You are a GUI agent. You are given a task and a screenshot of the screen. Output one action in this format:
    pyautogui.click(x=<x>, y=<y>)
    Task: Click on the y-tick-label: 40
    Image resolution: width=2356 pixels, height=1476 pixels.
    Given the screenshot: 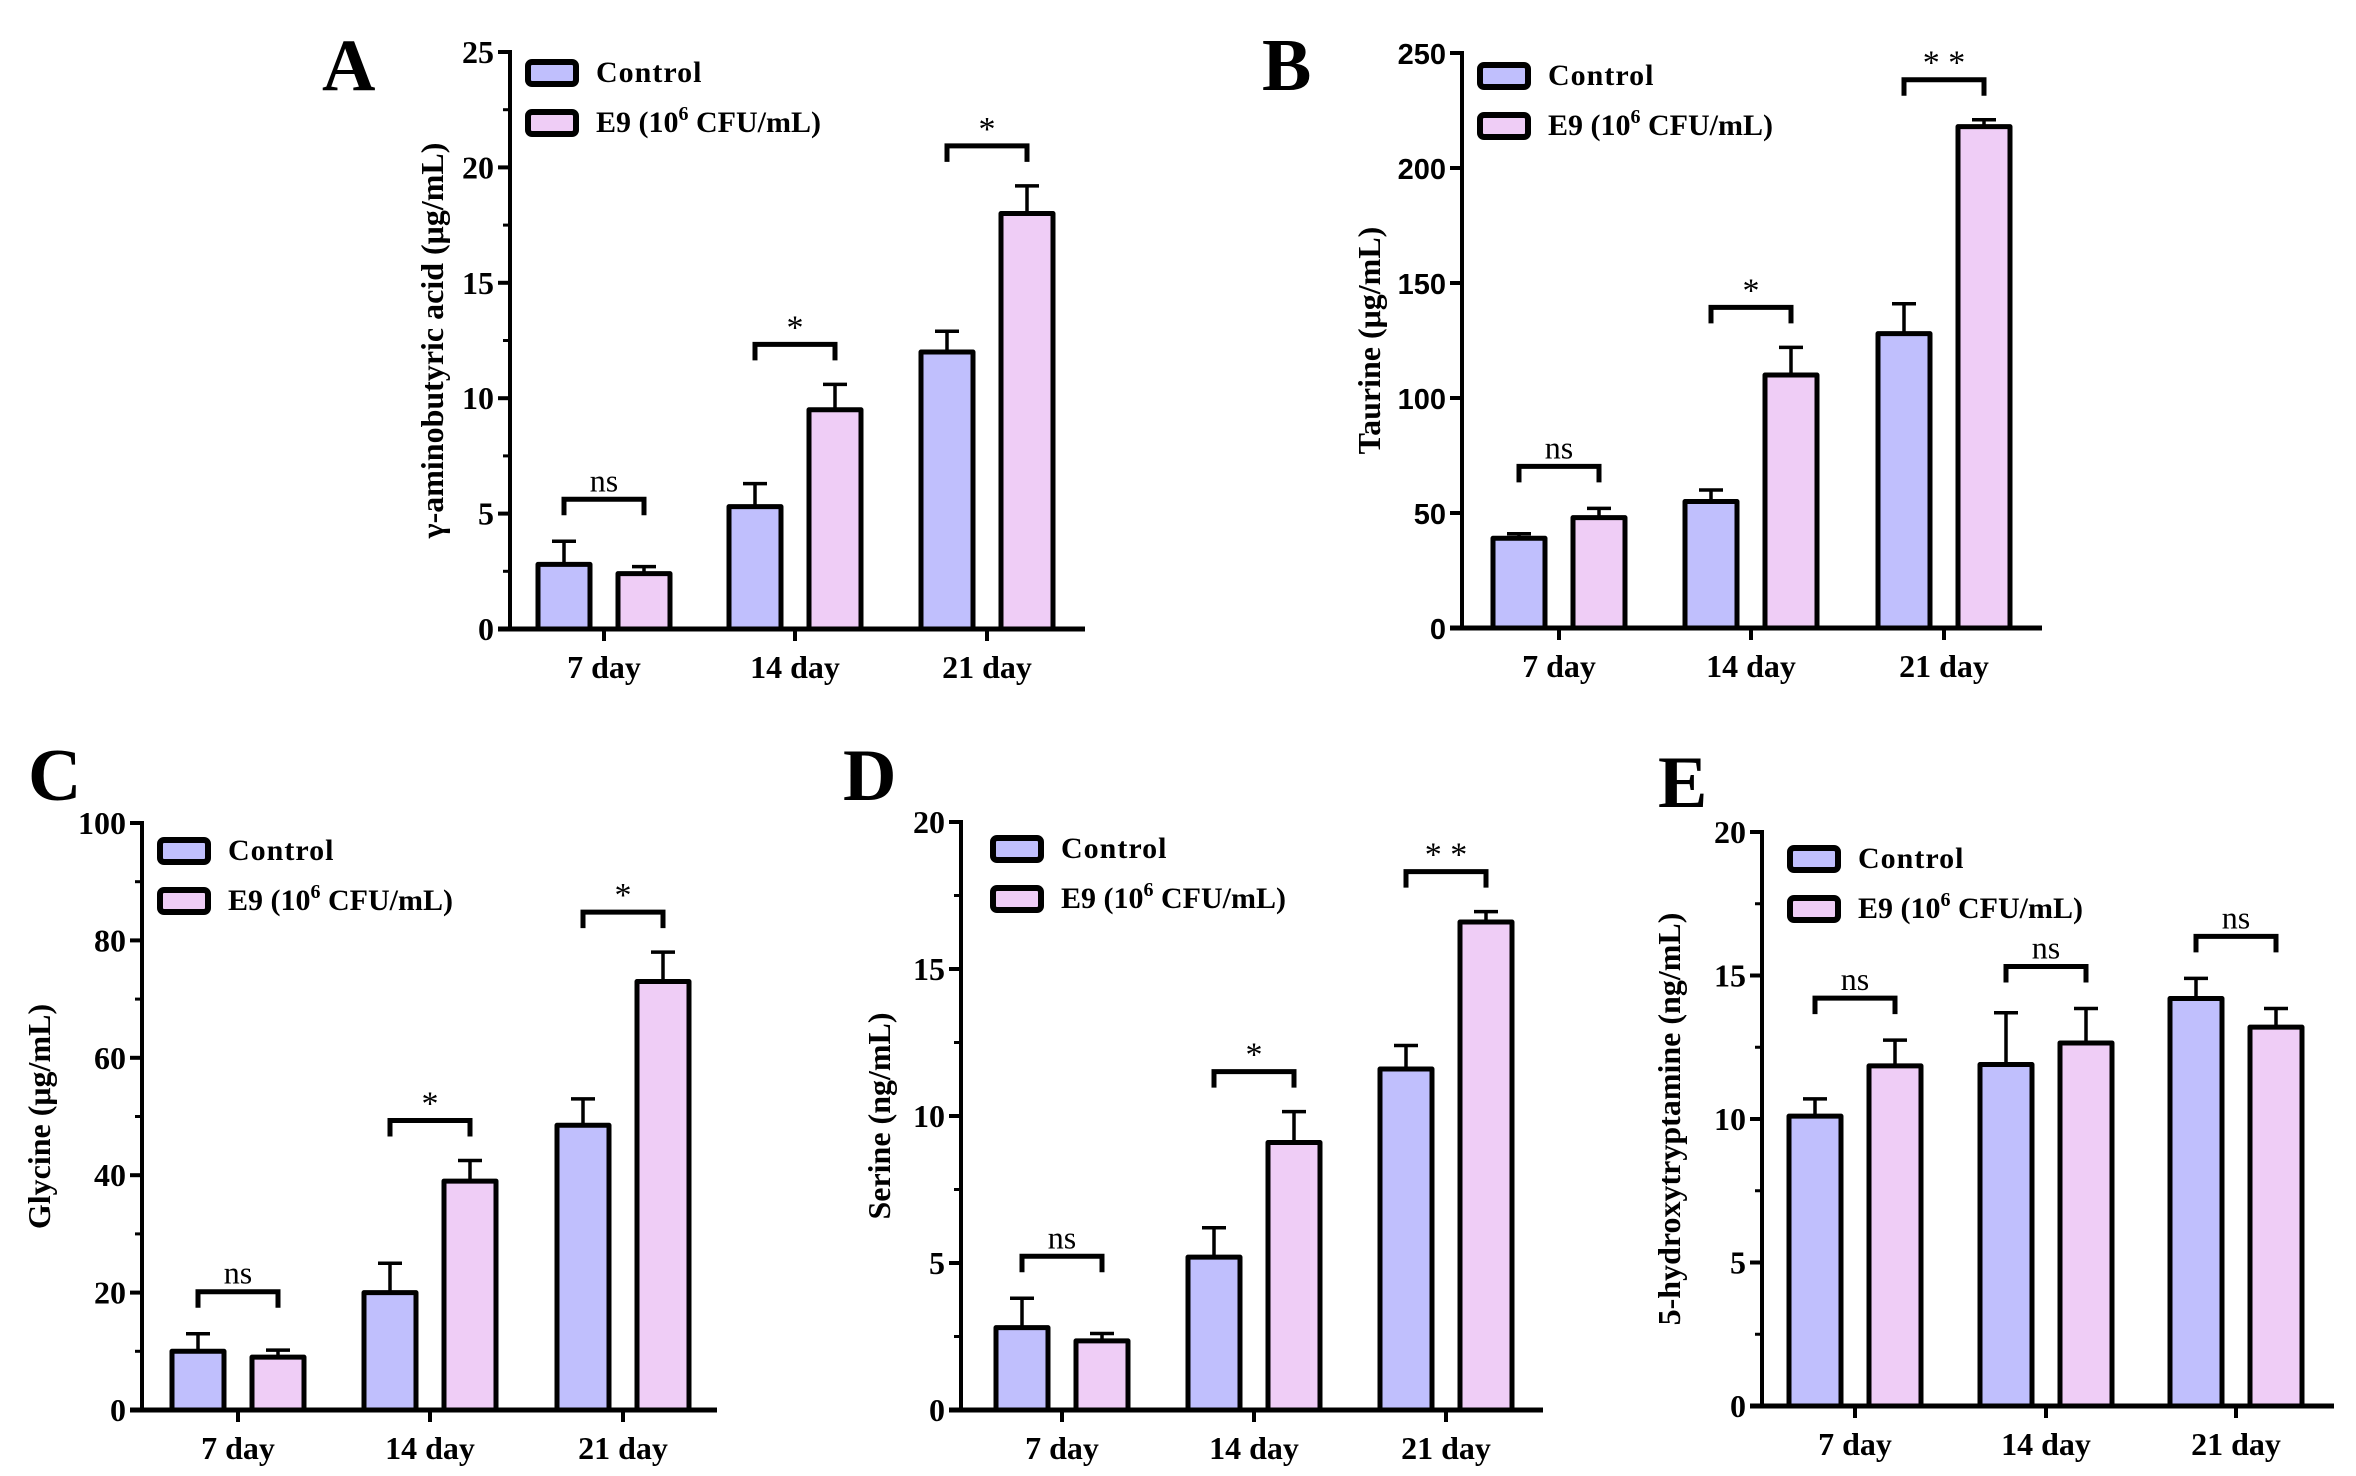 What is the action you would take?
    pyautogui.click(x=110, y=1175)
    